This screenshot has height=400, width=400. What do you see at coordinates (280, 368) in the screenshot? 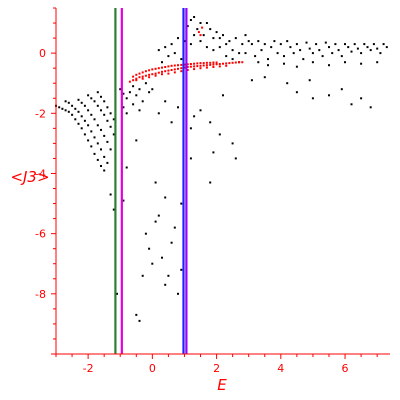
I see `x-tick-label: 4` at bounding box center [280, 368].